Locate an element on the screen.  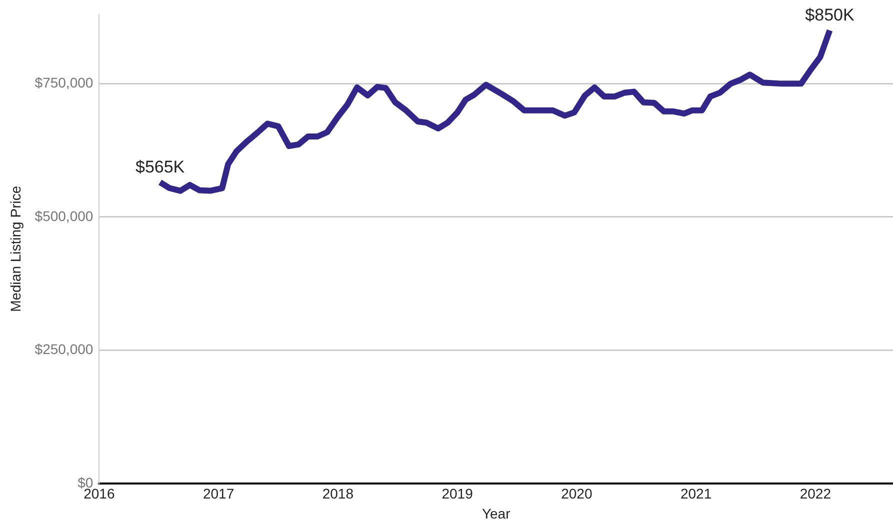
x-tick-label: 2017 is located at coordinates (218, 494).